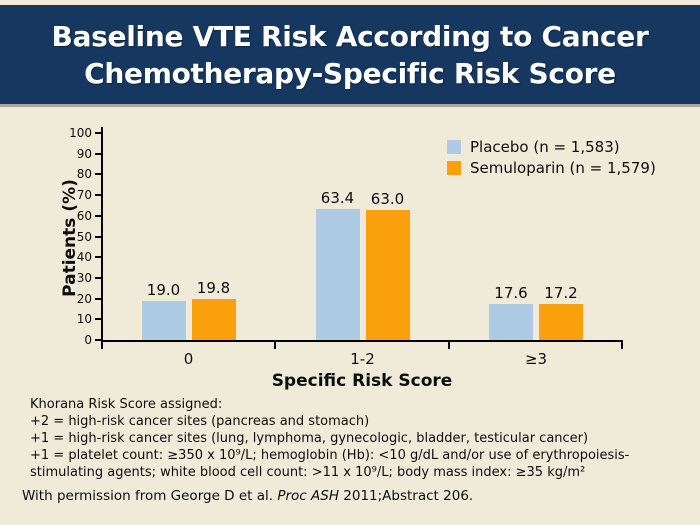  Describe the element at coordinates (561, 293) in the screenshot. I see `bar-value-label: 17.2` at that location.